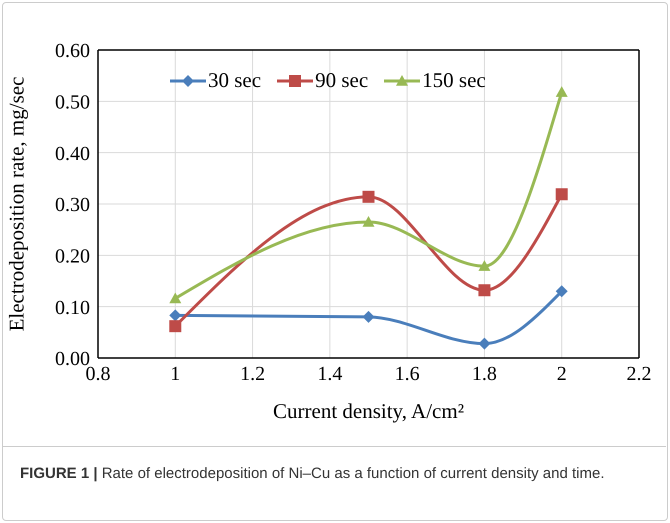 The width and height of the screenshot is (670, 523). What do you see at coordinates (329, 374) in the screenshot?
I see `x-tick-label: 1.4` at bounding box center [329, 374].